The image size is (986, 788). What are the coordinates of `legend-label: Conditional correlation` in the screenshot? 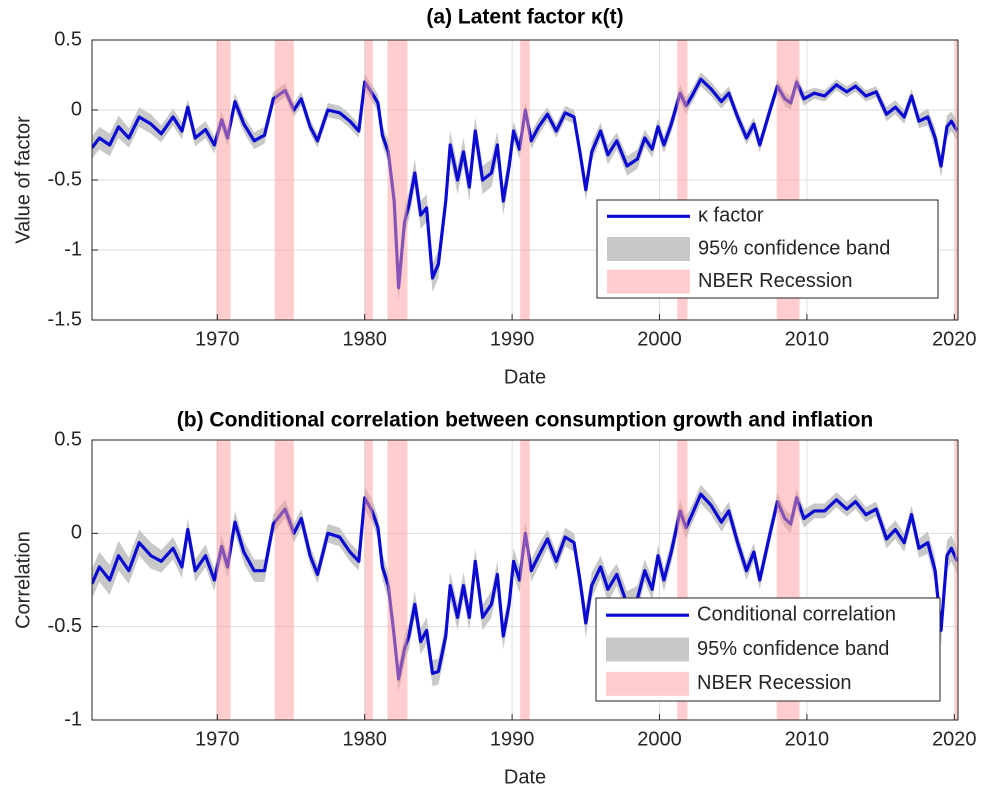 It's located at (796, 614).